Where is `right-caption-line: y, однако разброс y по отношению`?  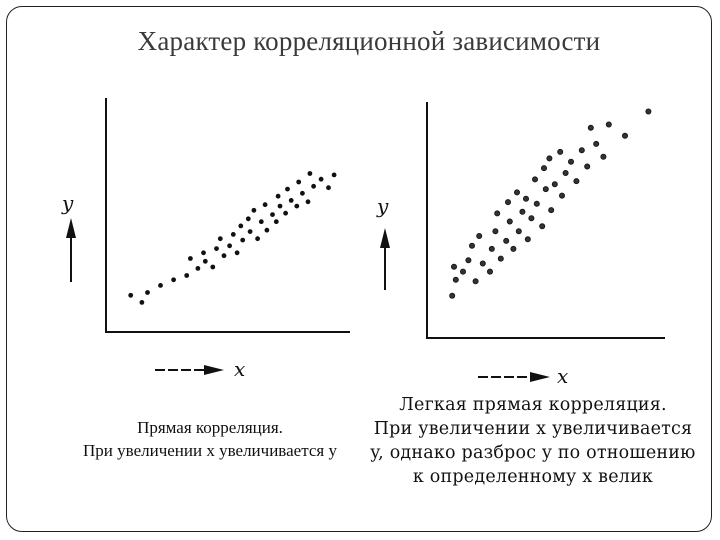
right-caption-line: y, однако разброс y по отношению is located at coordinates (533, 453).